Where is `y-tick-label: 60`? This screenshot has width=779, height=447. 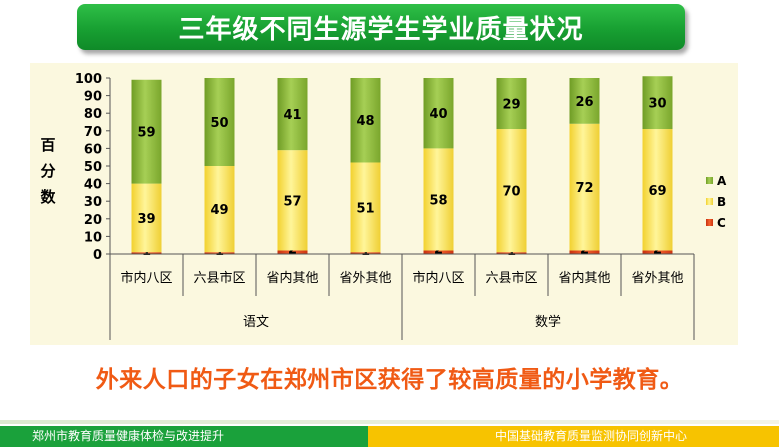
y-tick-label: 60 is located at coordinates (93, 149).